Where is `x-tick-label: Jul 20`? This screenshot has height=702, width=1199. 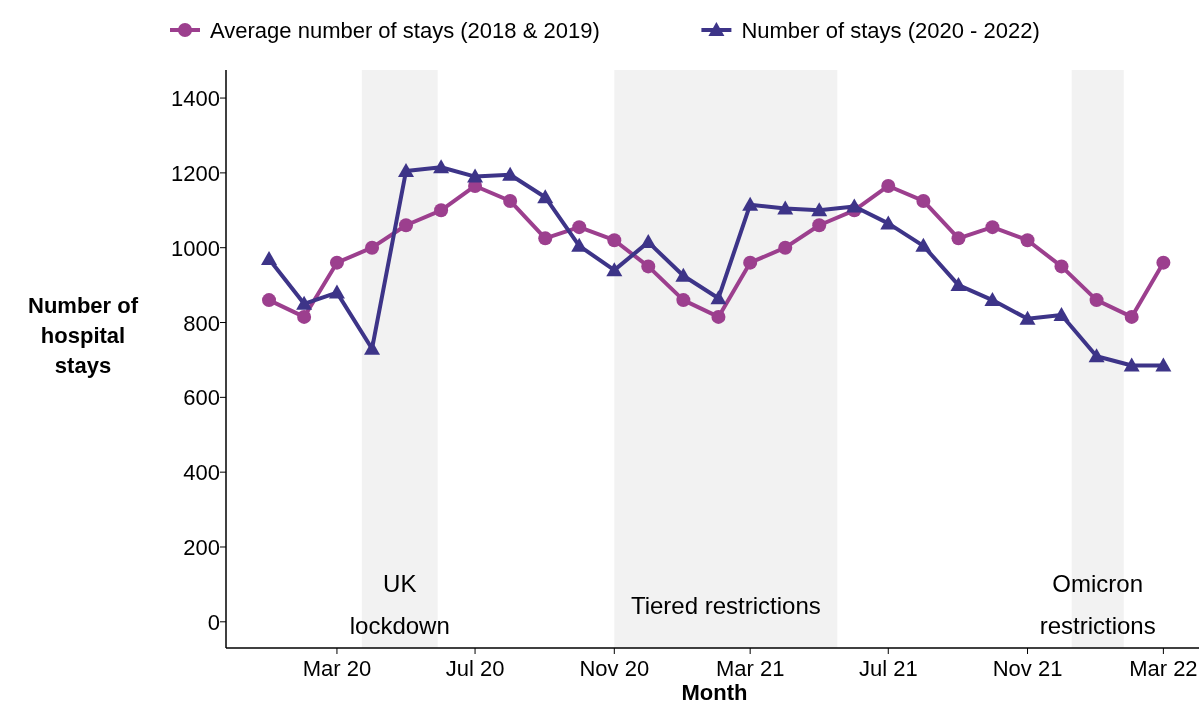
x-tick-label: Jul 20 is located at coordinates (475, 668).